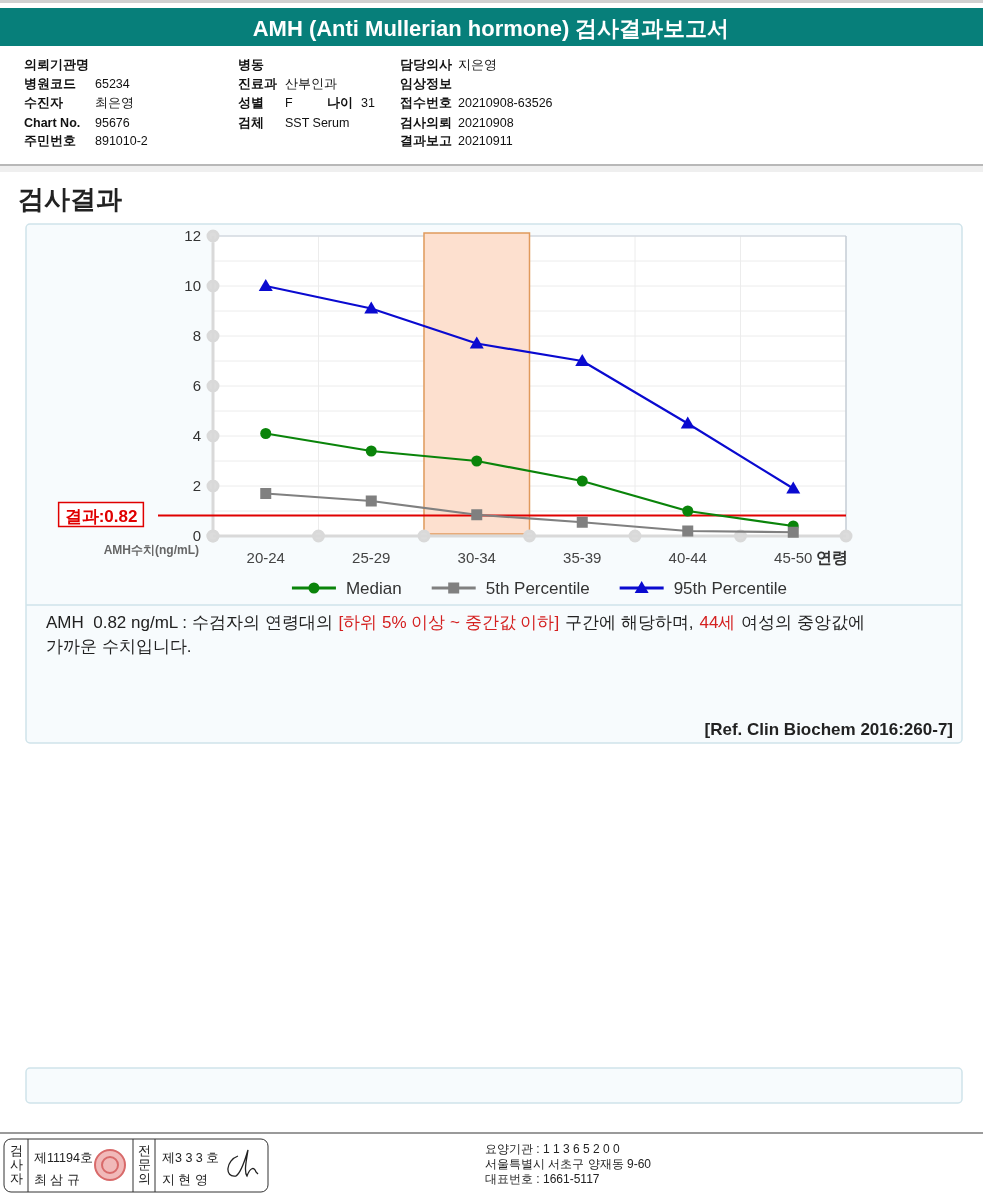  What do you see at coordinates (289, 103) in the screenshot?
I see `text: F` at bounding box center [289, 103].